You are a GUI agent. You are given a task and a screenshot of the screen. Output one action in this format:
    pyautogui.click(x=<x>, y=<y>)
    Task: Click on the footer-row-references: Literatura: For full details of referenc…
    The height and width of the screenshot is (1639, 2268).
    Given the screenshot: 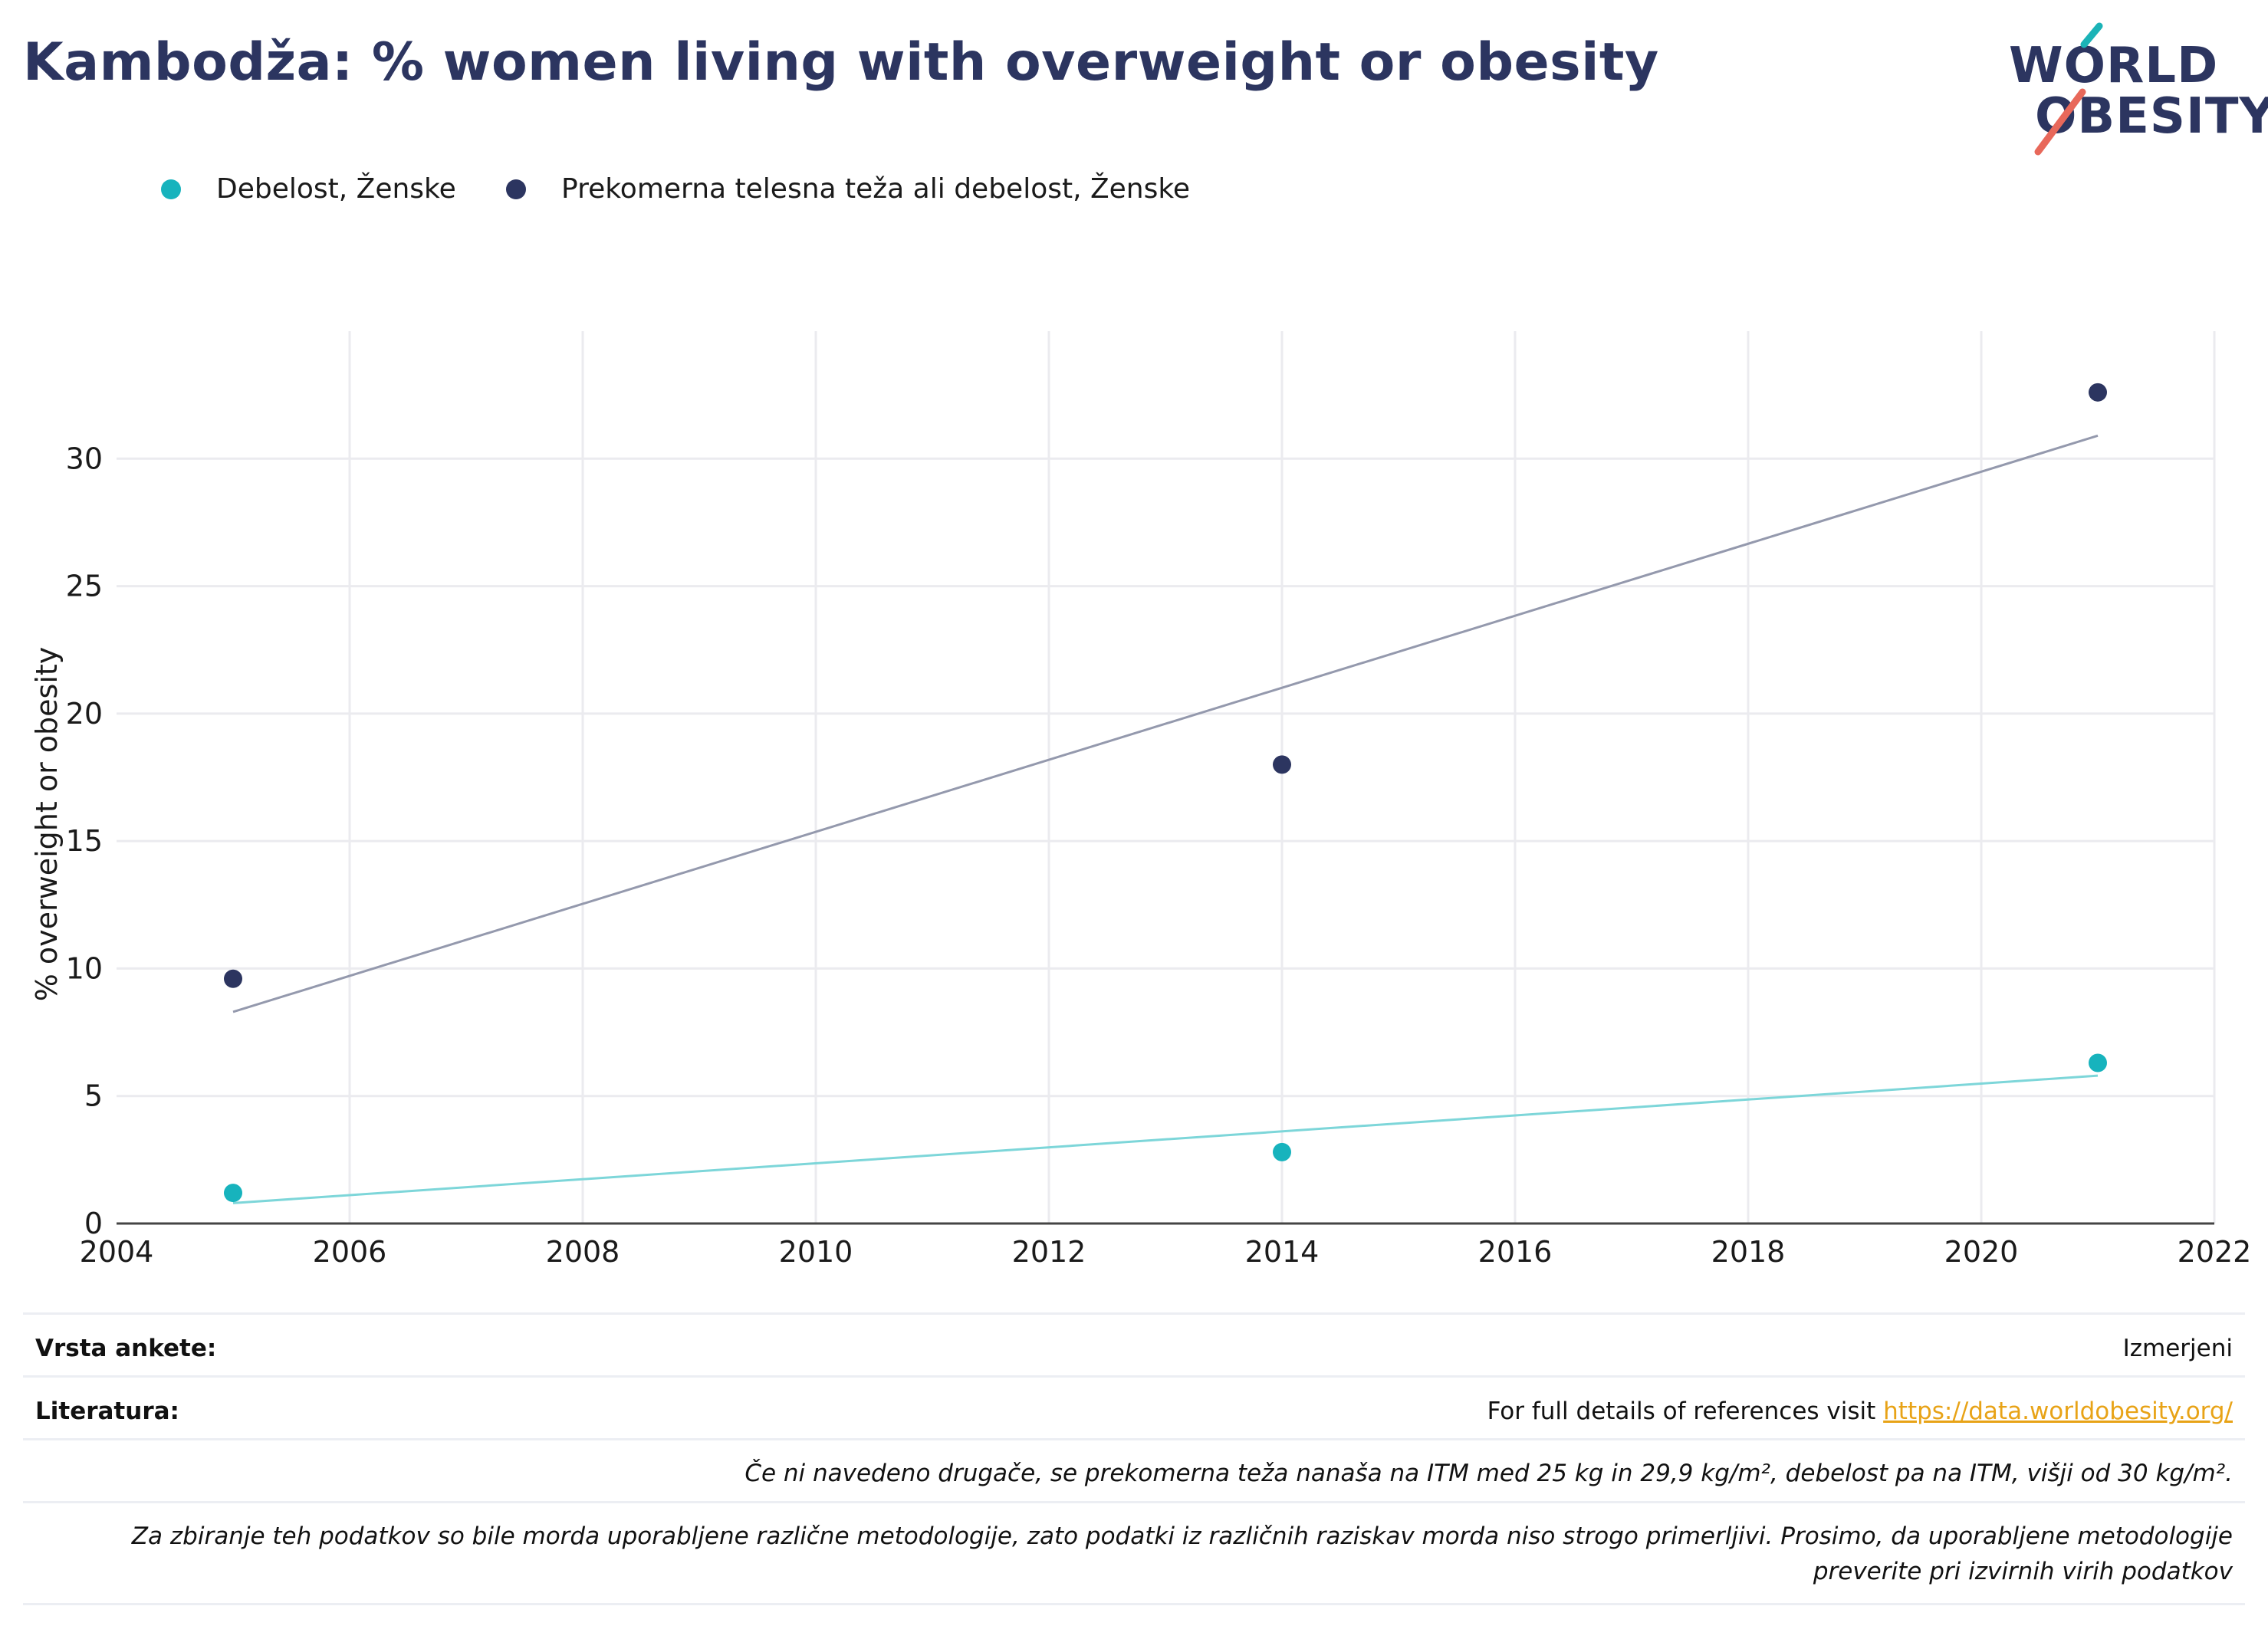 What is the action you would take?
    pyautogui.click(x=1134, y=1407)
    